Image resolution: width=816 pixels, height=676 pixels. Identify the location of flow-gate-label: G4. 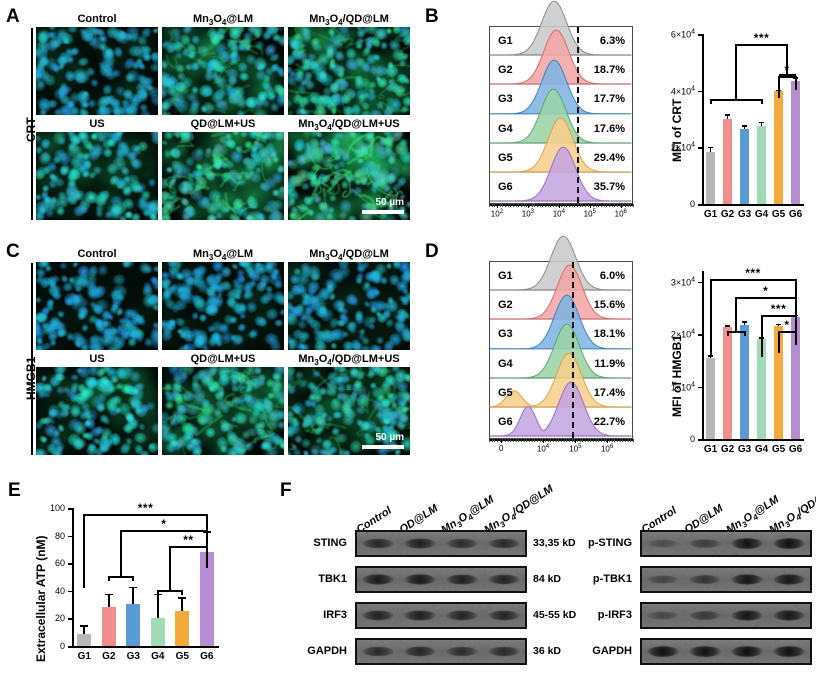
(505, 363).